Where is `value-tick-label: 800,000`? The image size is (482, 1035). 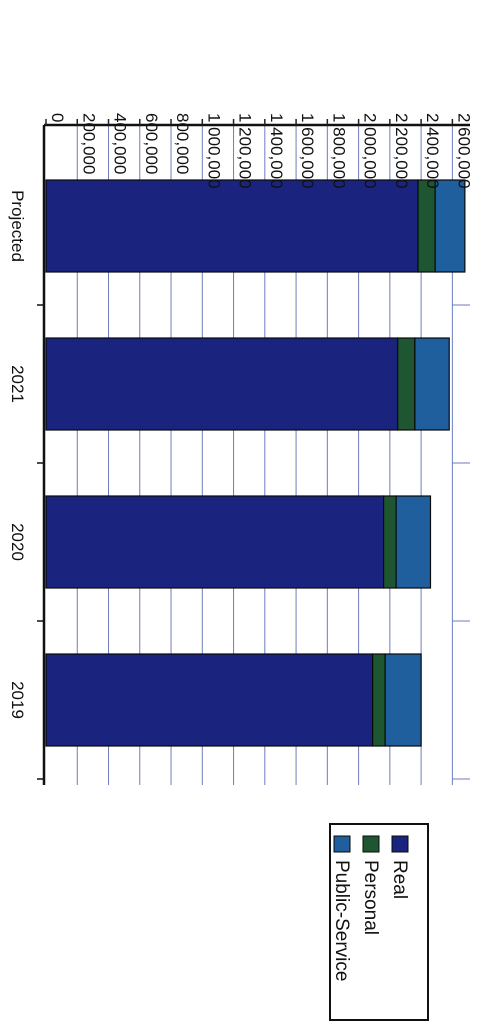
value-tick-label: 800,000 is located at coordinates (182, 143).